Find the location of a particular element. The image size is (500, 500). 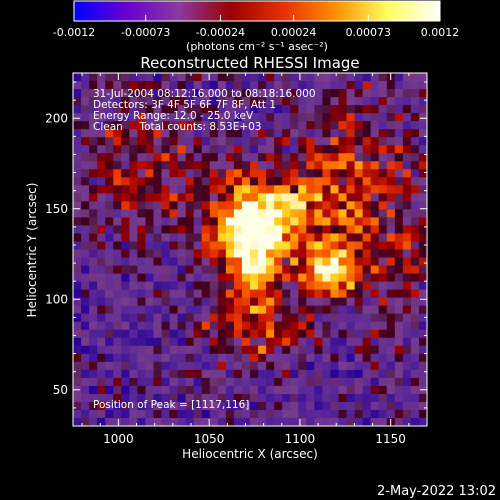

colorbar-tick-label: -0.00024 is located at coordinates (220, 32).